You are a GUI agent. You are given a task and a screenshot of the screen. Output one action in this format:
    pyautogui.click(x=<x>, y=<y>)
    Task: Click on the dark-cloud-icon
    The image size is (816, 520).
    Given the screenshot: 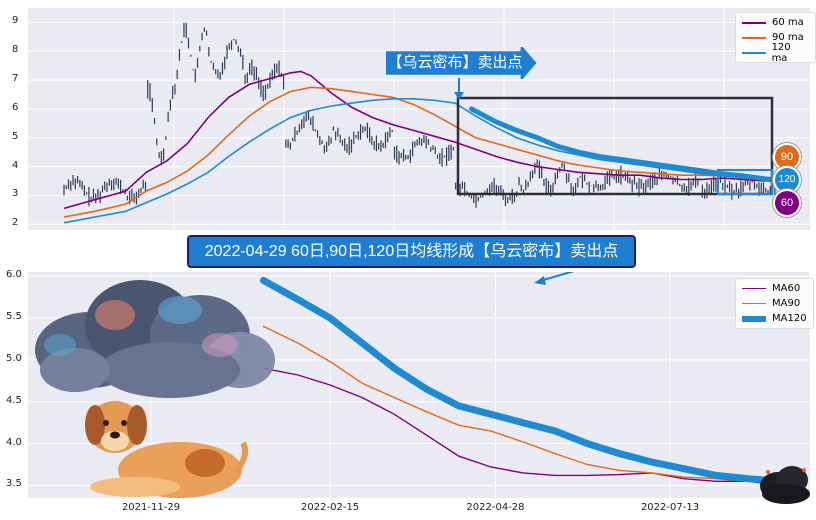 What is the action you would take?
    pyautogui.click(x=785, y=485)
    